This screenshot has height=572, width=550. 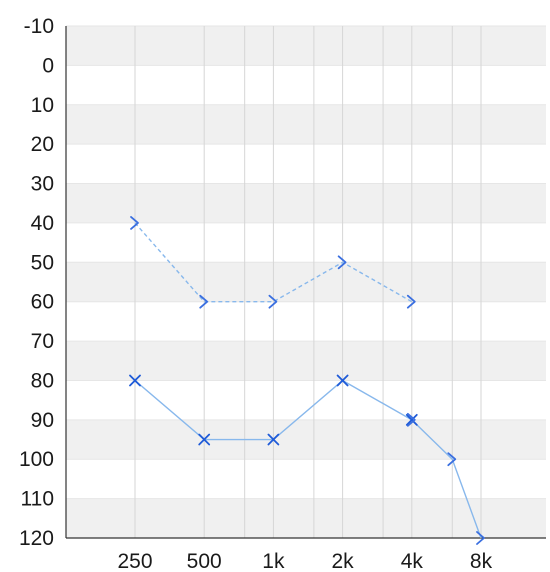 I want to click on y-tick-label: 70, so click(x=42, y=341).